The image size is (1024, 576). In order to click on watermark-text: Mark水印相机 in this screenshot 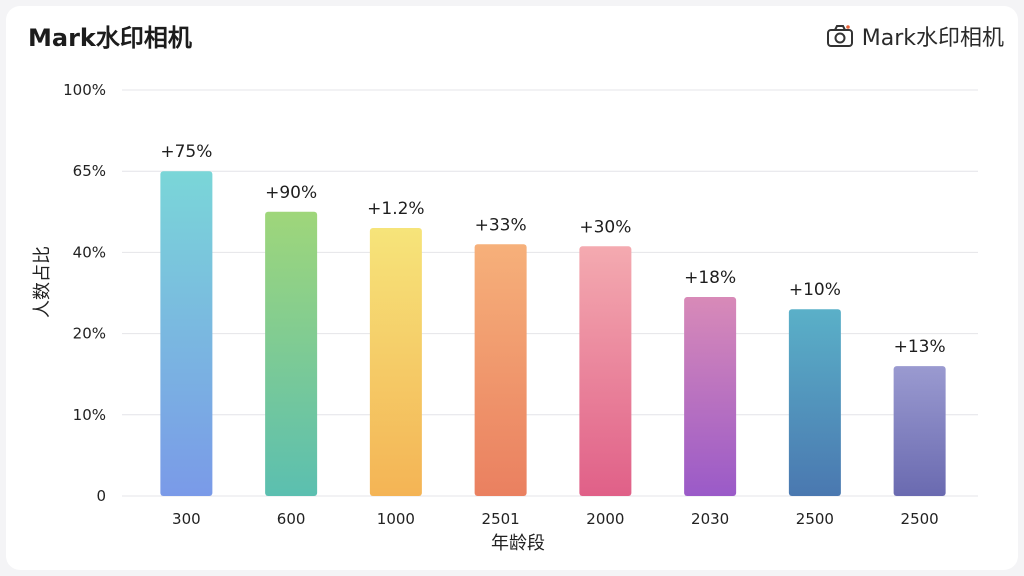, I will do `click(932, 38)`.